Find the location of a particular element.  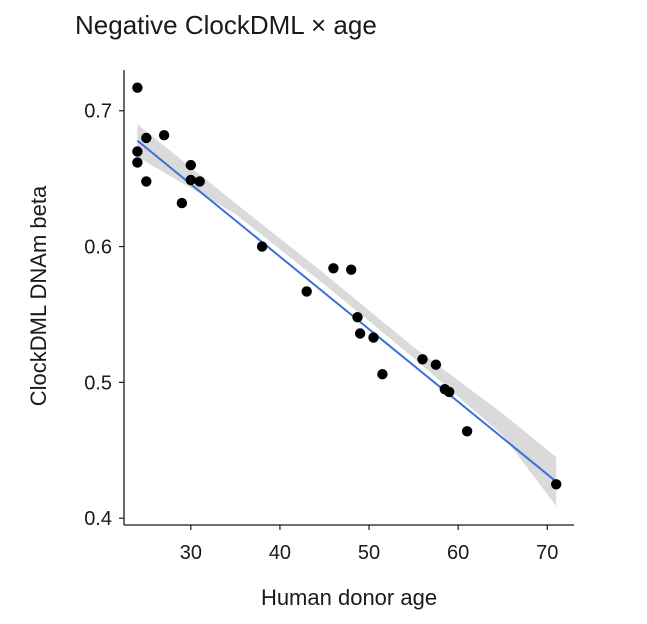

x-tick-label: 70 is located at coordinates (547, 553).